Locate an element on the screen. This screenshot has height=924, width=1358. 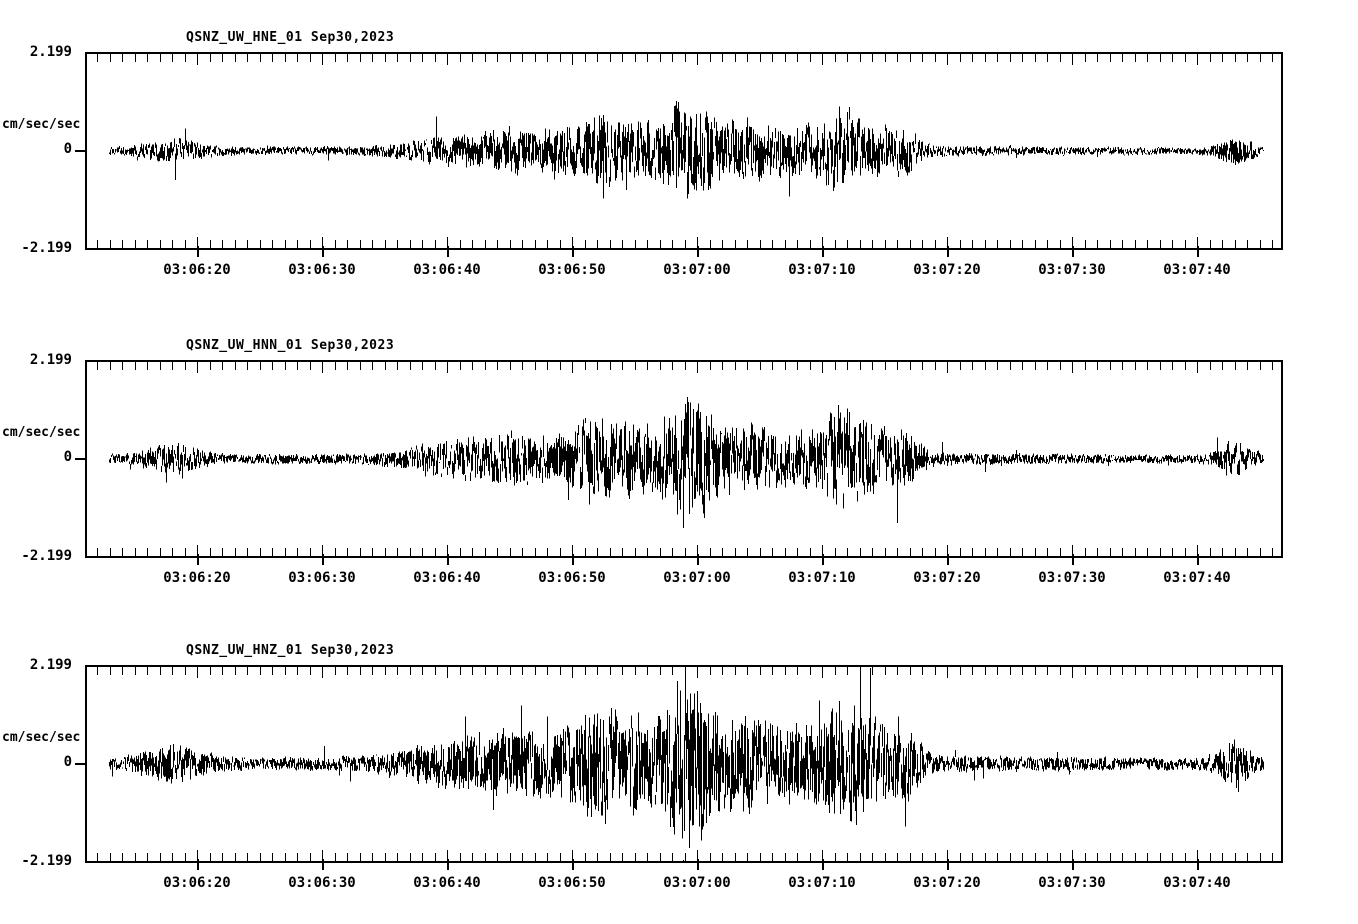
panel-title-hne: QSNZ_UW_HNE_01 Sep30,2023 is located at coordinates (290, 37).